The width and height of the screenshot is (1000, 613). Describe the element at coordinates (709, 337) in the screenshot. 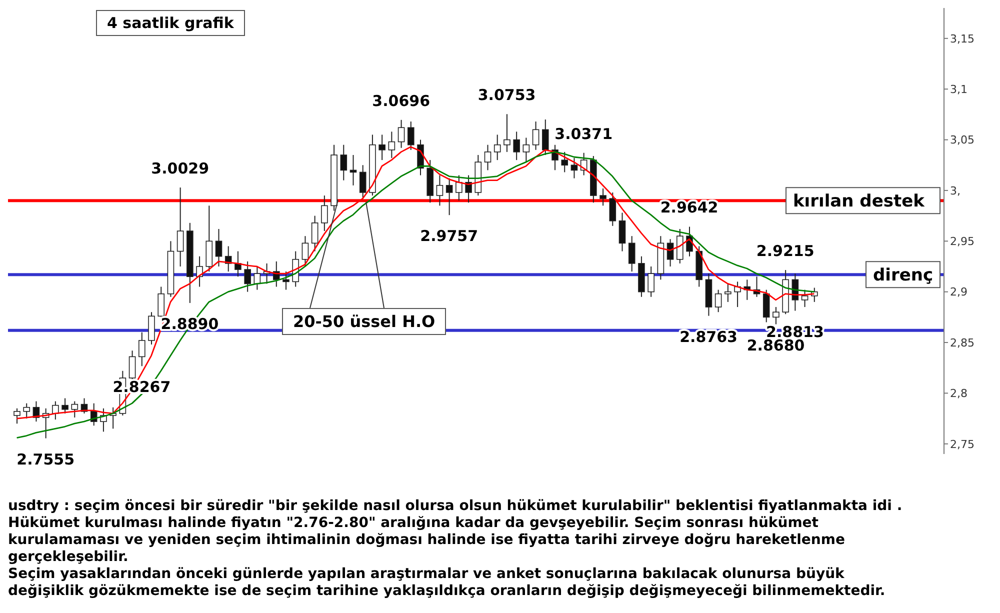

I see `annotation: 2.8763` at that location.